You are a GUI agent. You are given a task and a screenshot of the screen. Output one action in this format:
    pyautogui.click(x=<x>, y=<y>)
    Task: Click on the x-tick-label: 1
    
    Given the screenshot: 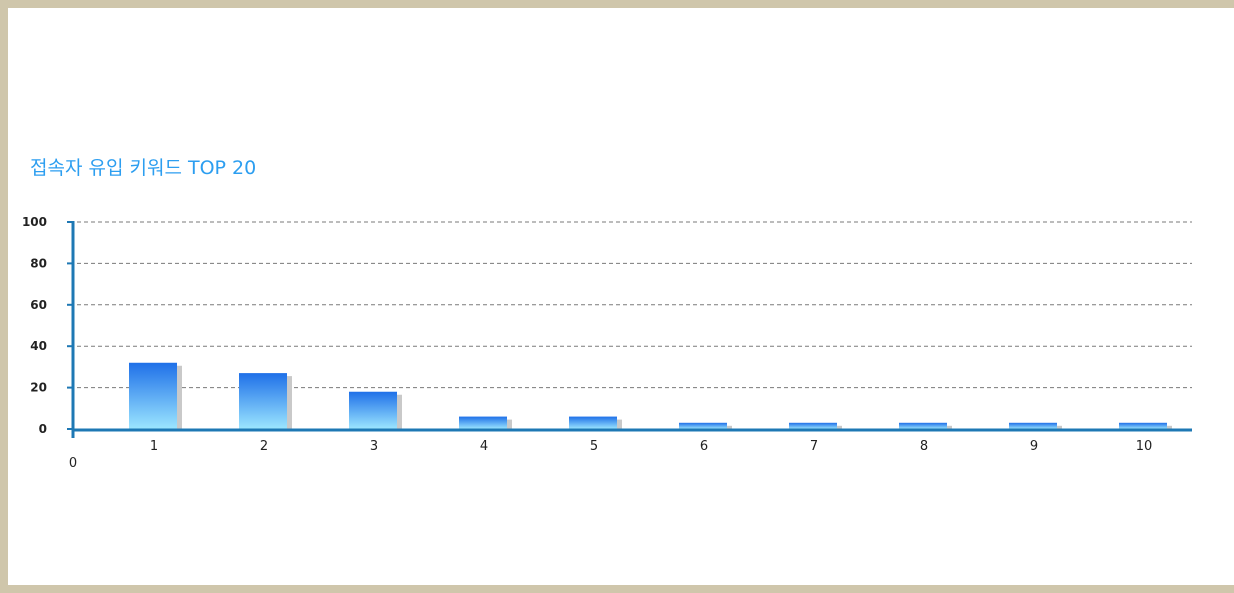 What is the action you would take?
    pyautogui.click(x=154, y=446)
    